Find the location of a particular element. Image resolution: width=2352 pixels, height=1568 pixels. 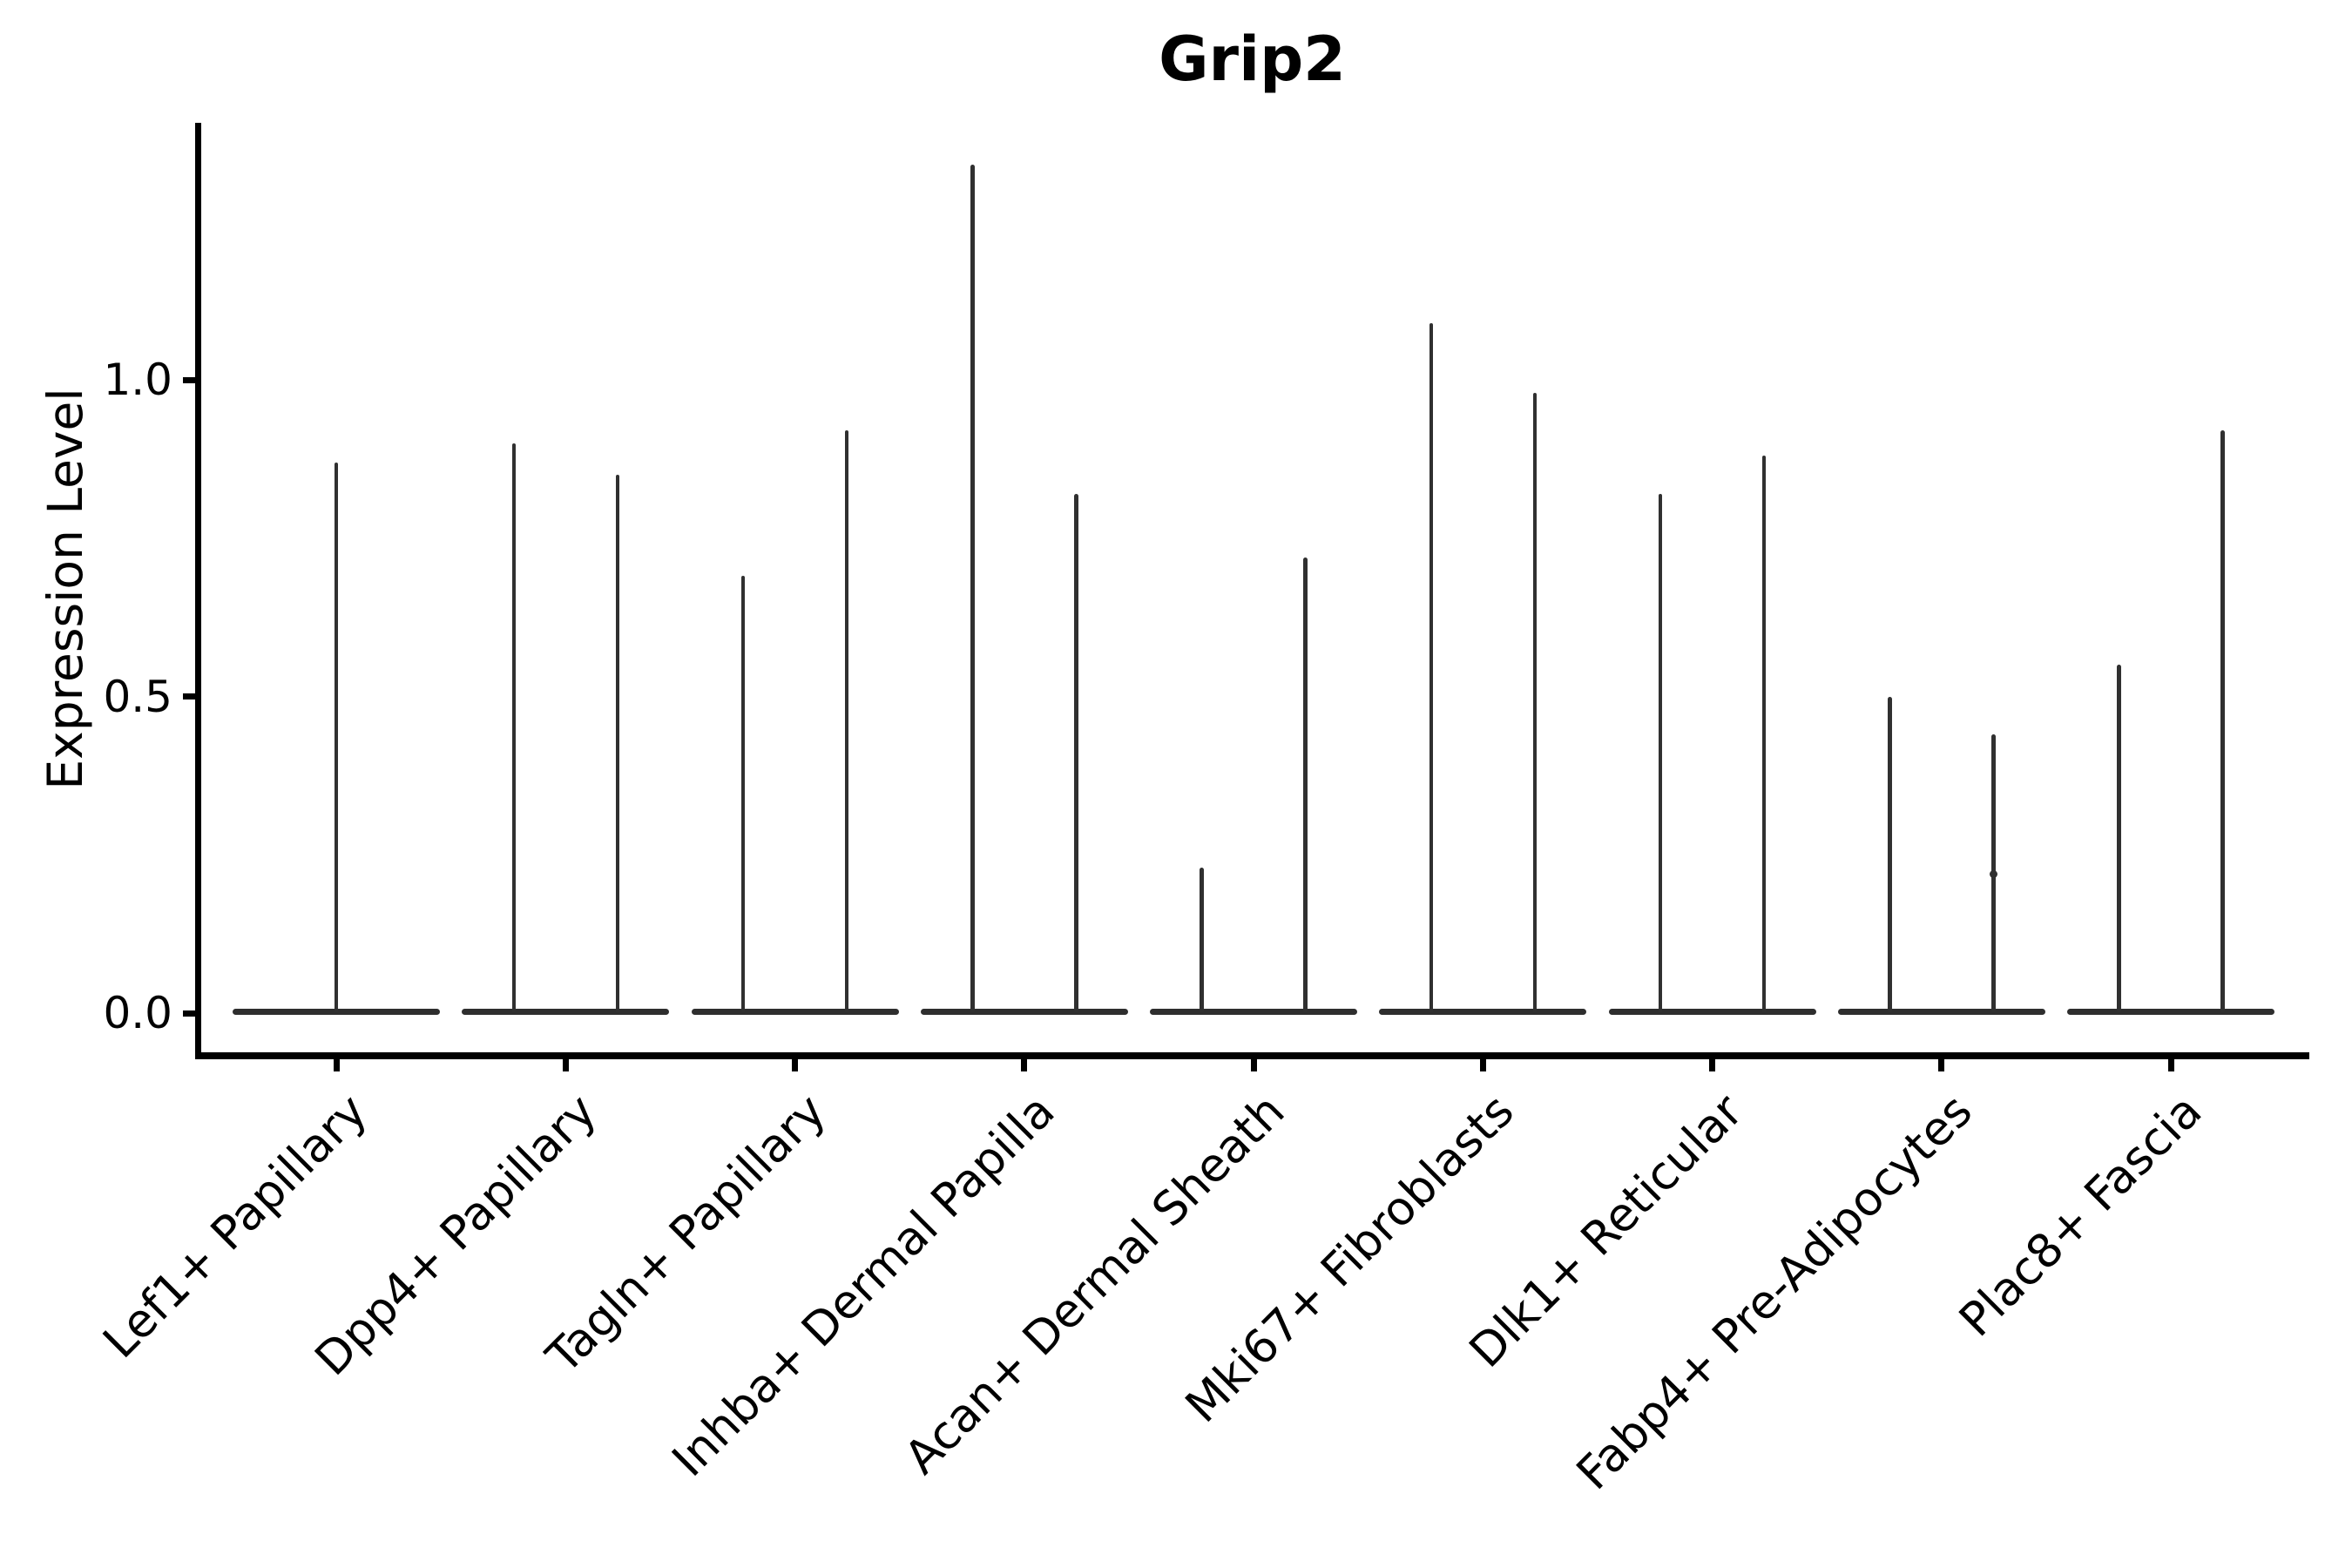

y-axis-label: Expression Level is located at coordinates (65, 589).